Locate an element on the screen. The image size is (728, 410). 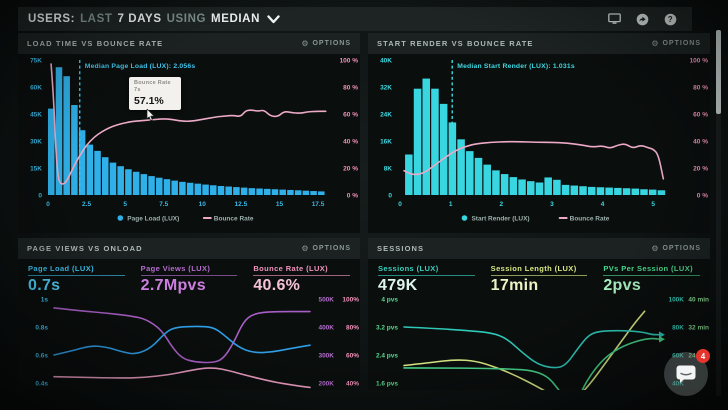
svg-text: 8K is located at coordinates (388, 169).